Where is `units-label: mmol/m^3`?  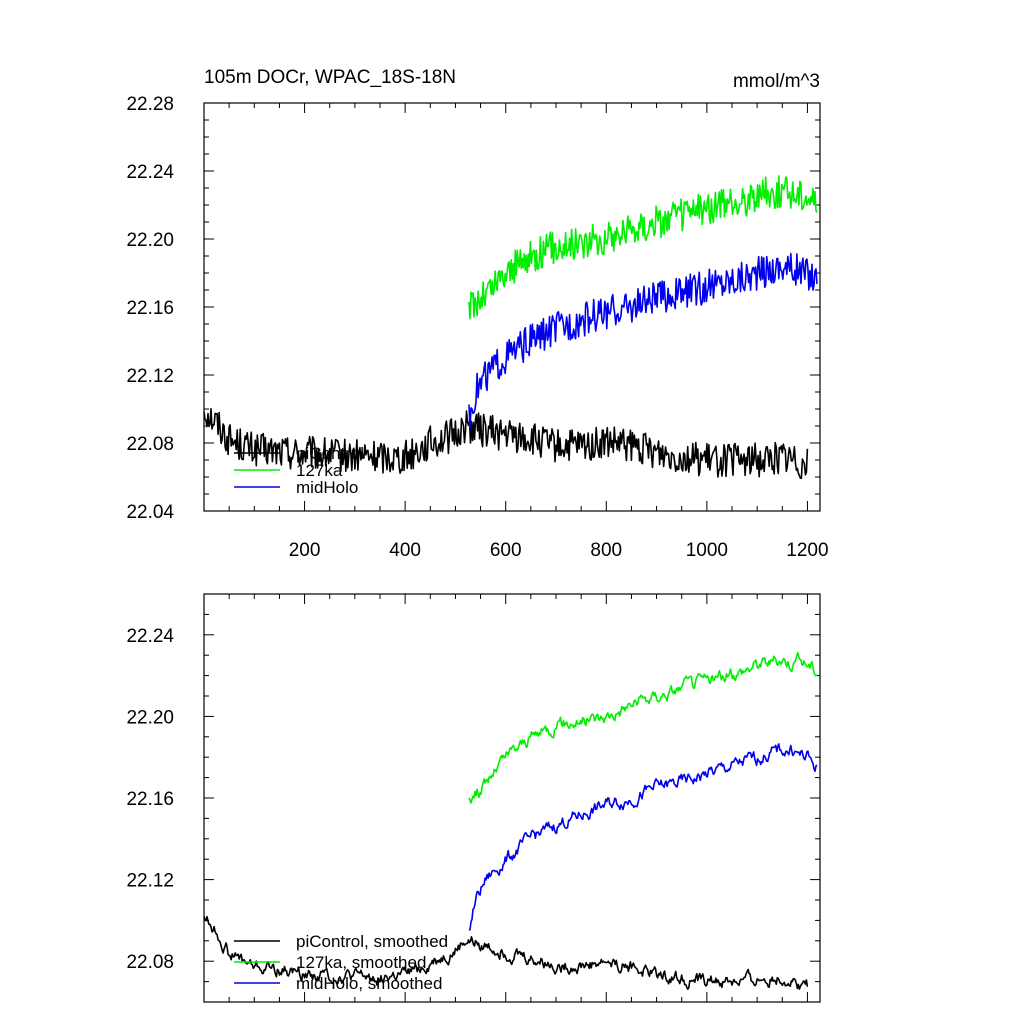
units-label: mmol/m^3 is located at coordinates (776, 81).